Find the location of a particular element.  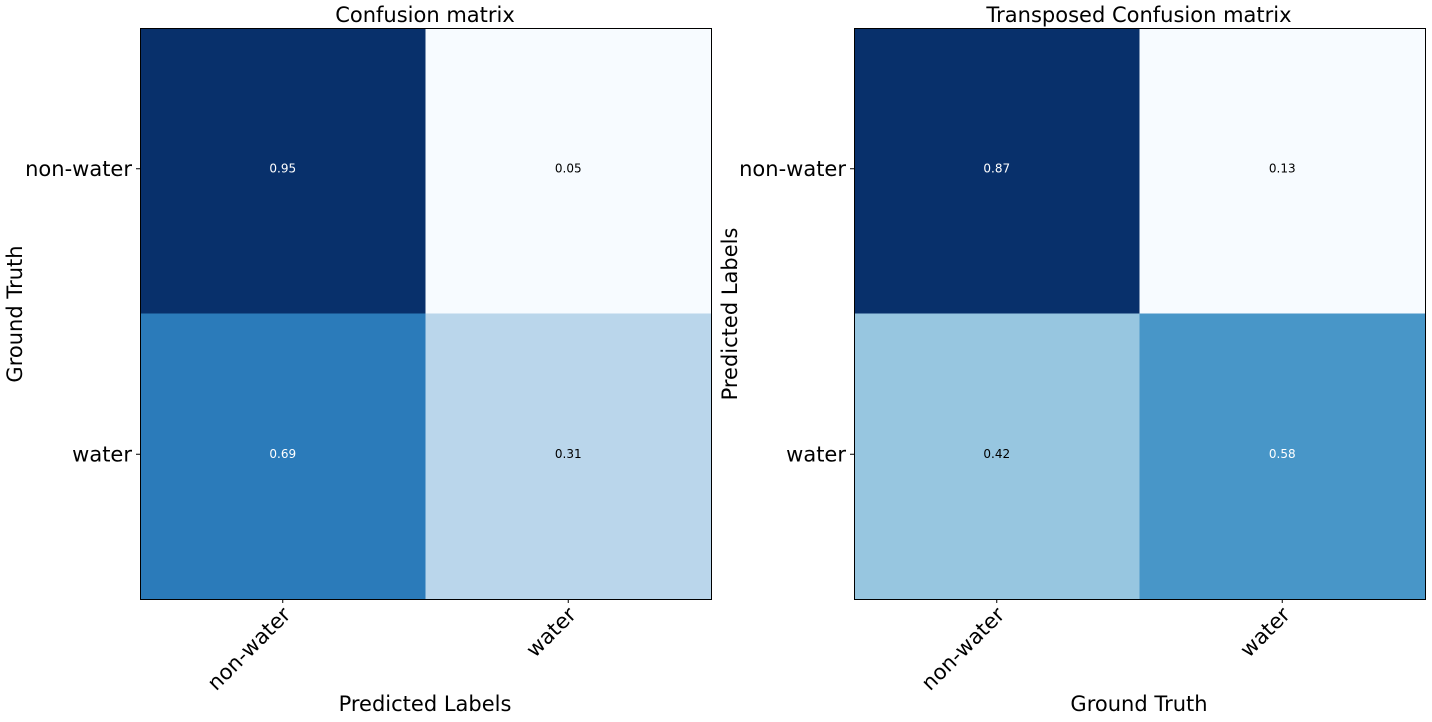

cell-value-label: 0.58 is located at coordinates (1282, 454).